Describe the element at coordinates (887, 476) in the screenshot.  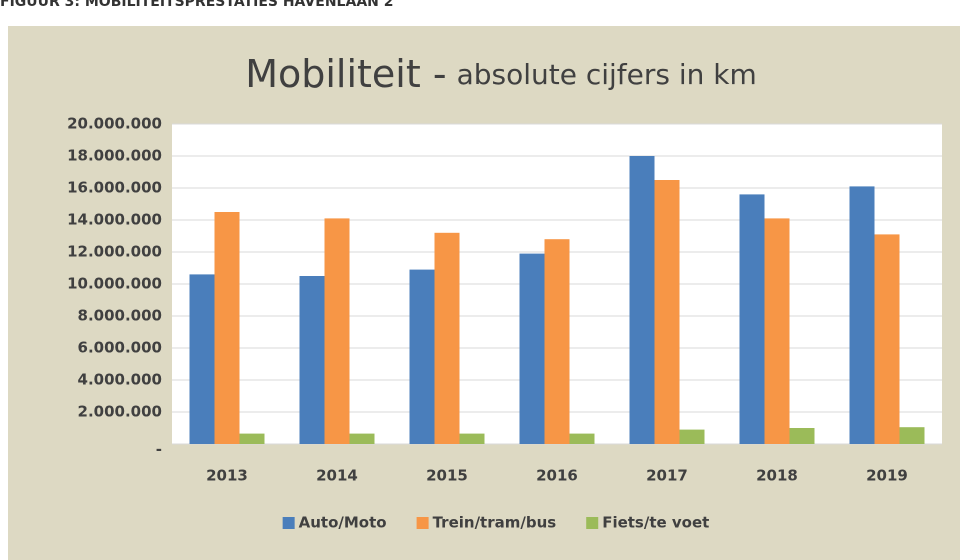
I see `x-tick-label: 2019` at that location.